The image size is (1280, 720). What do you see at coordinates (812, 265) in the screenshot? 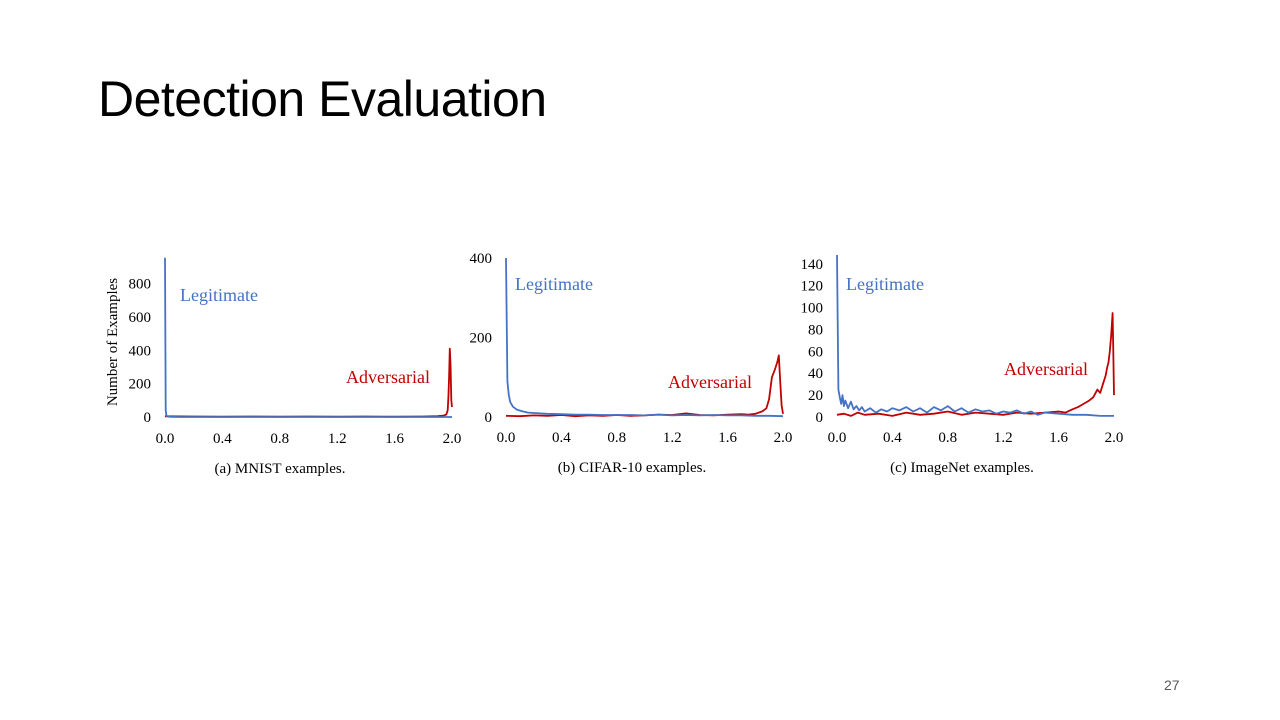
I see `y-tick-label: 140` at bounding box center [812, 265].